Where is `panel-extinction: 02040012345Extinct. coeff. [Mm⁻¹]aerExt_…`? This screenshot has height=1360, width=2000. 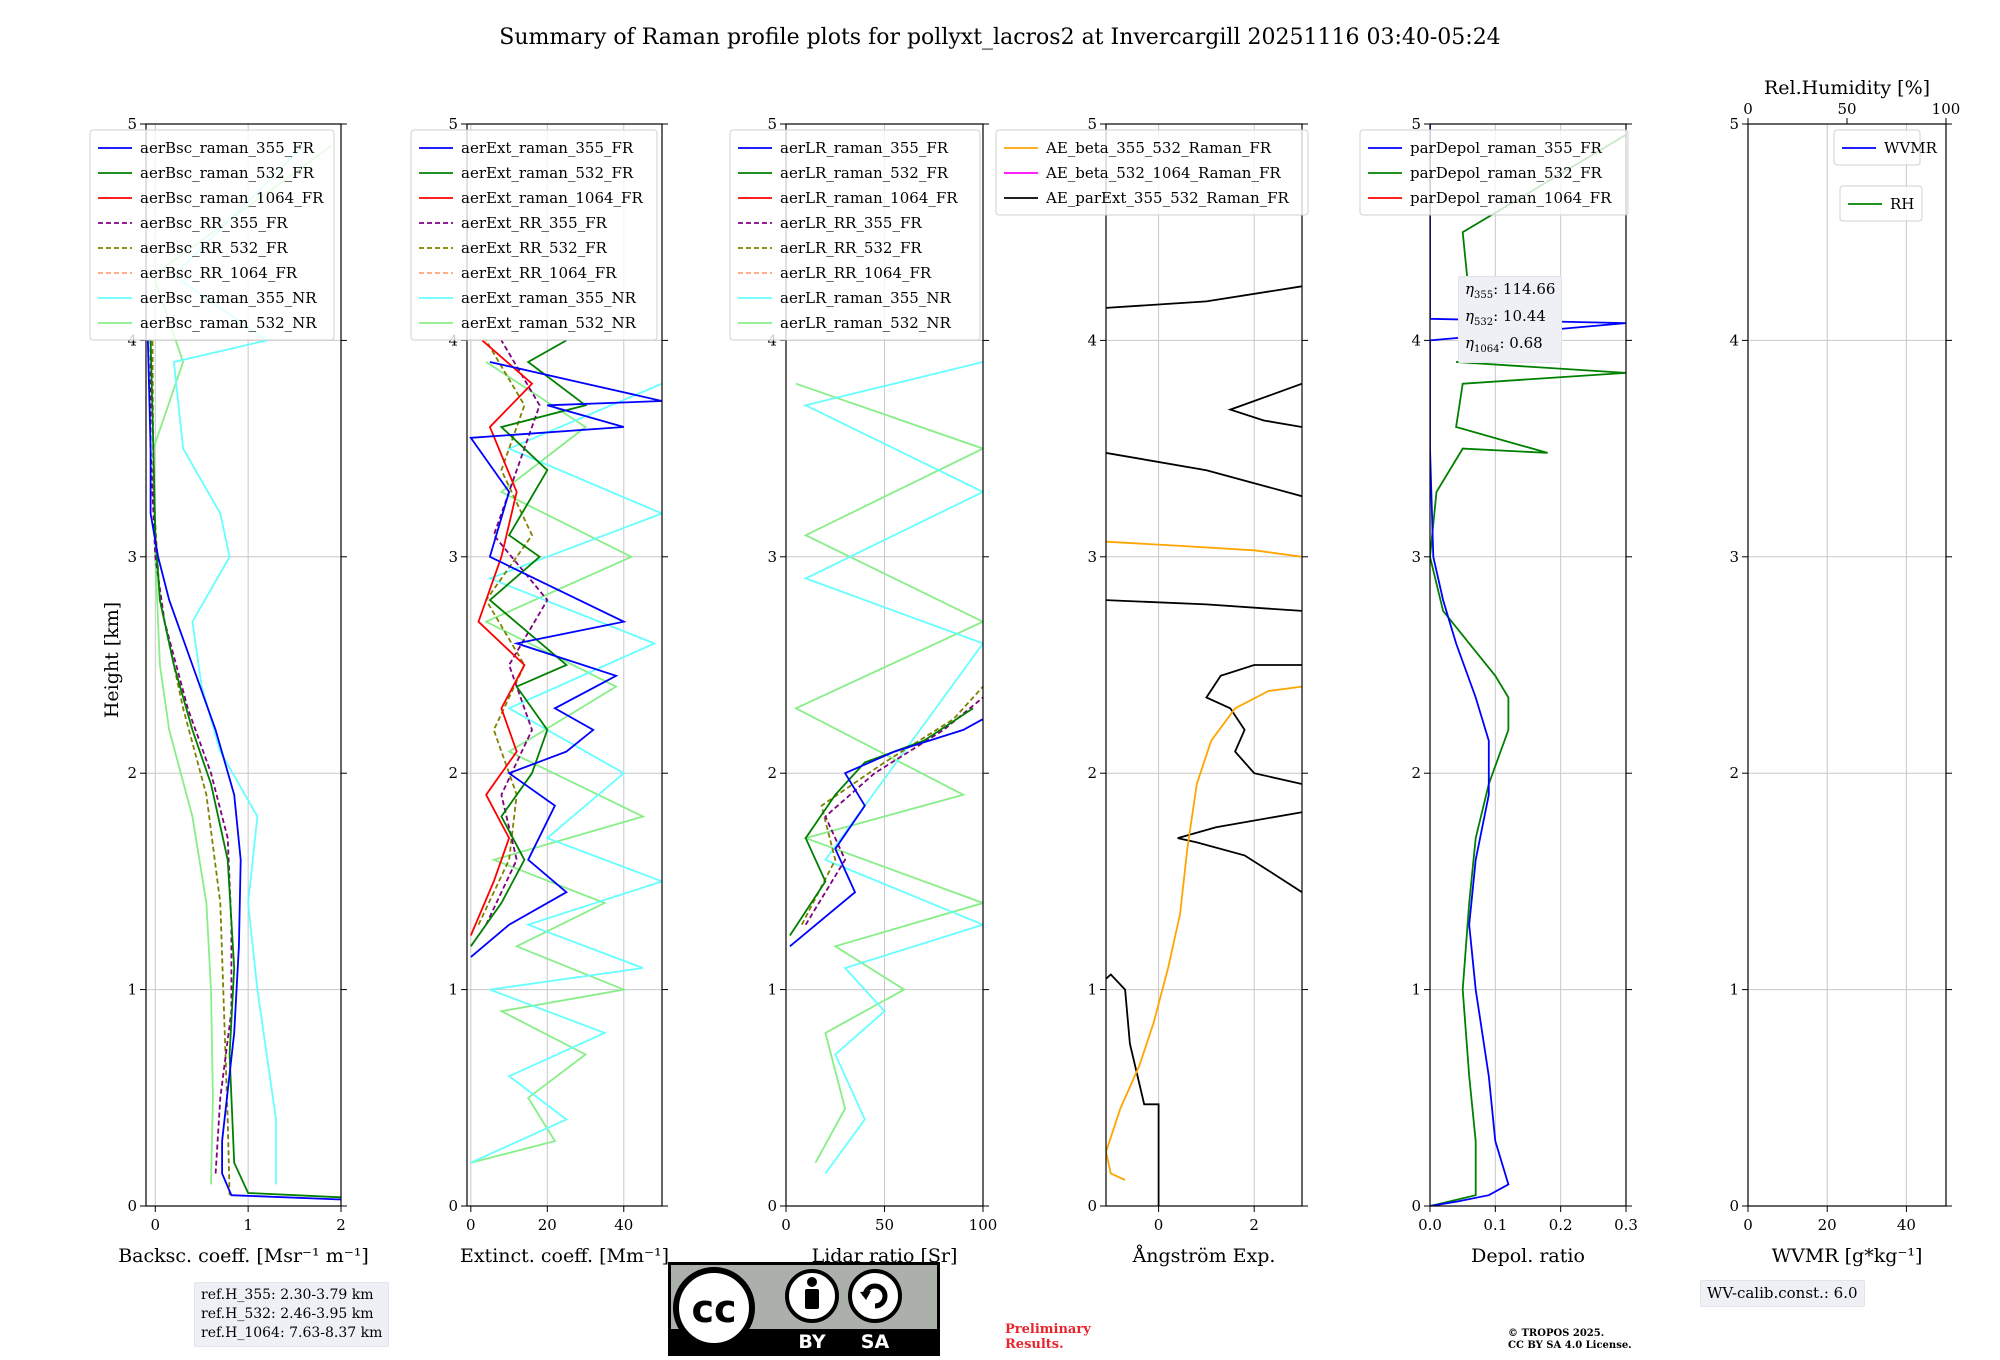
panel-extinction: 02040012345Extinct. coeff. [Mm⁻¹]aerExt_… is located at coordinates (539, 691).